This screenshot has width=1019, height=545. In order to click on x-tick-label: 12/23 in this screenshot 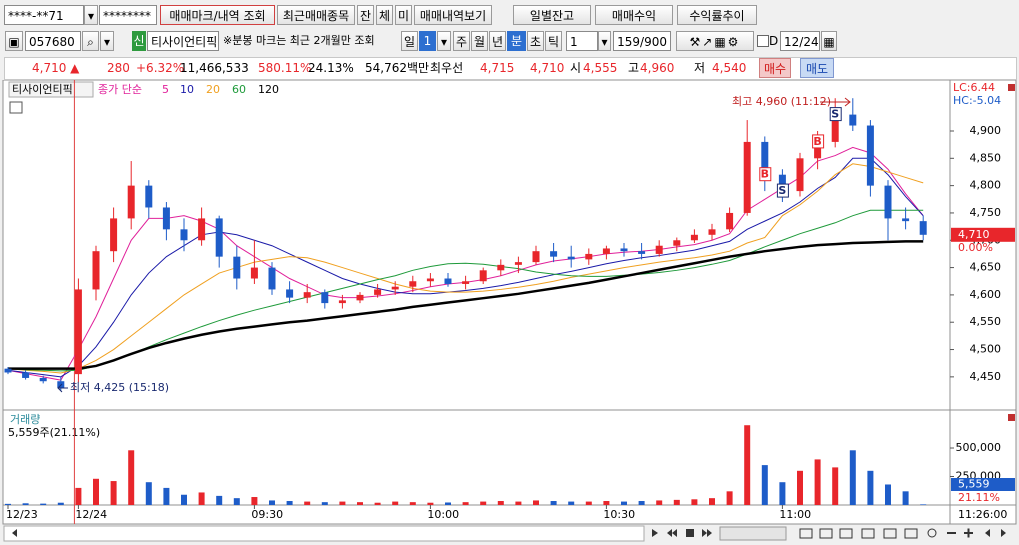, I will do `click(22, 514)`.